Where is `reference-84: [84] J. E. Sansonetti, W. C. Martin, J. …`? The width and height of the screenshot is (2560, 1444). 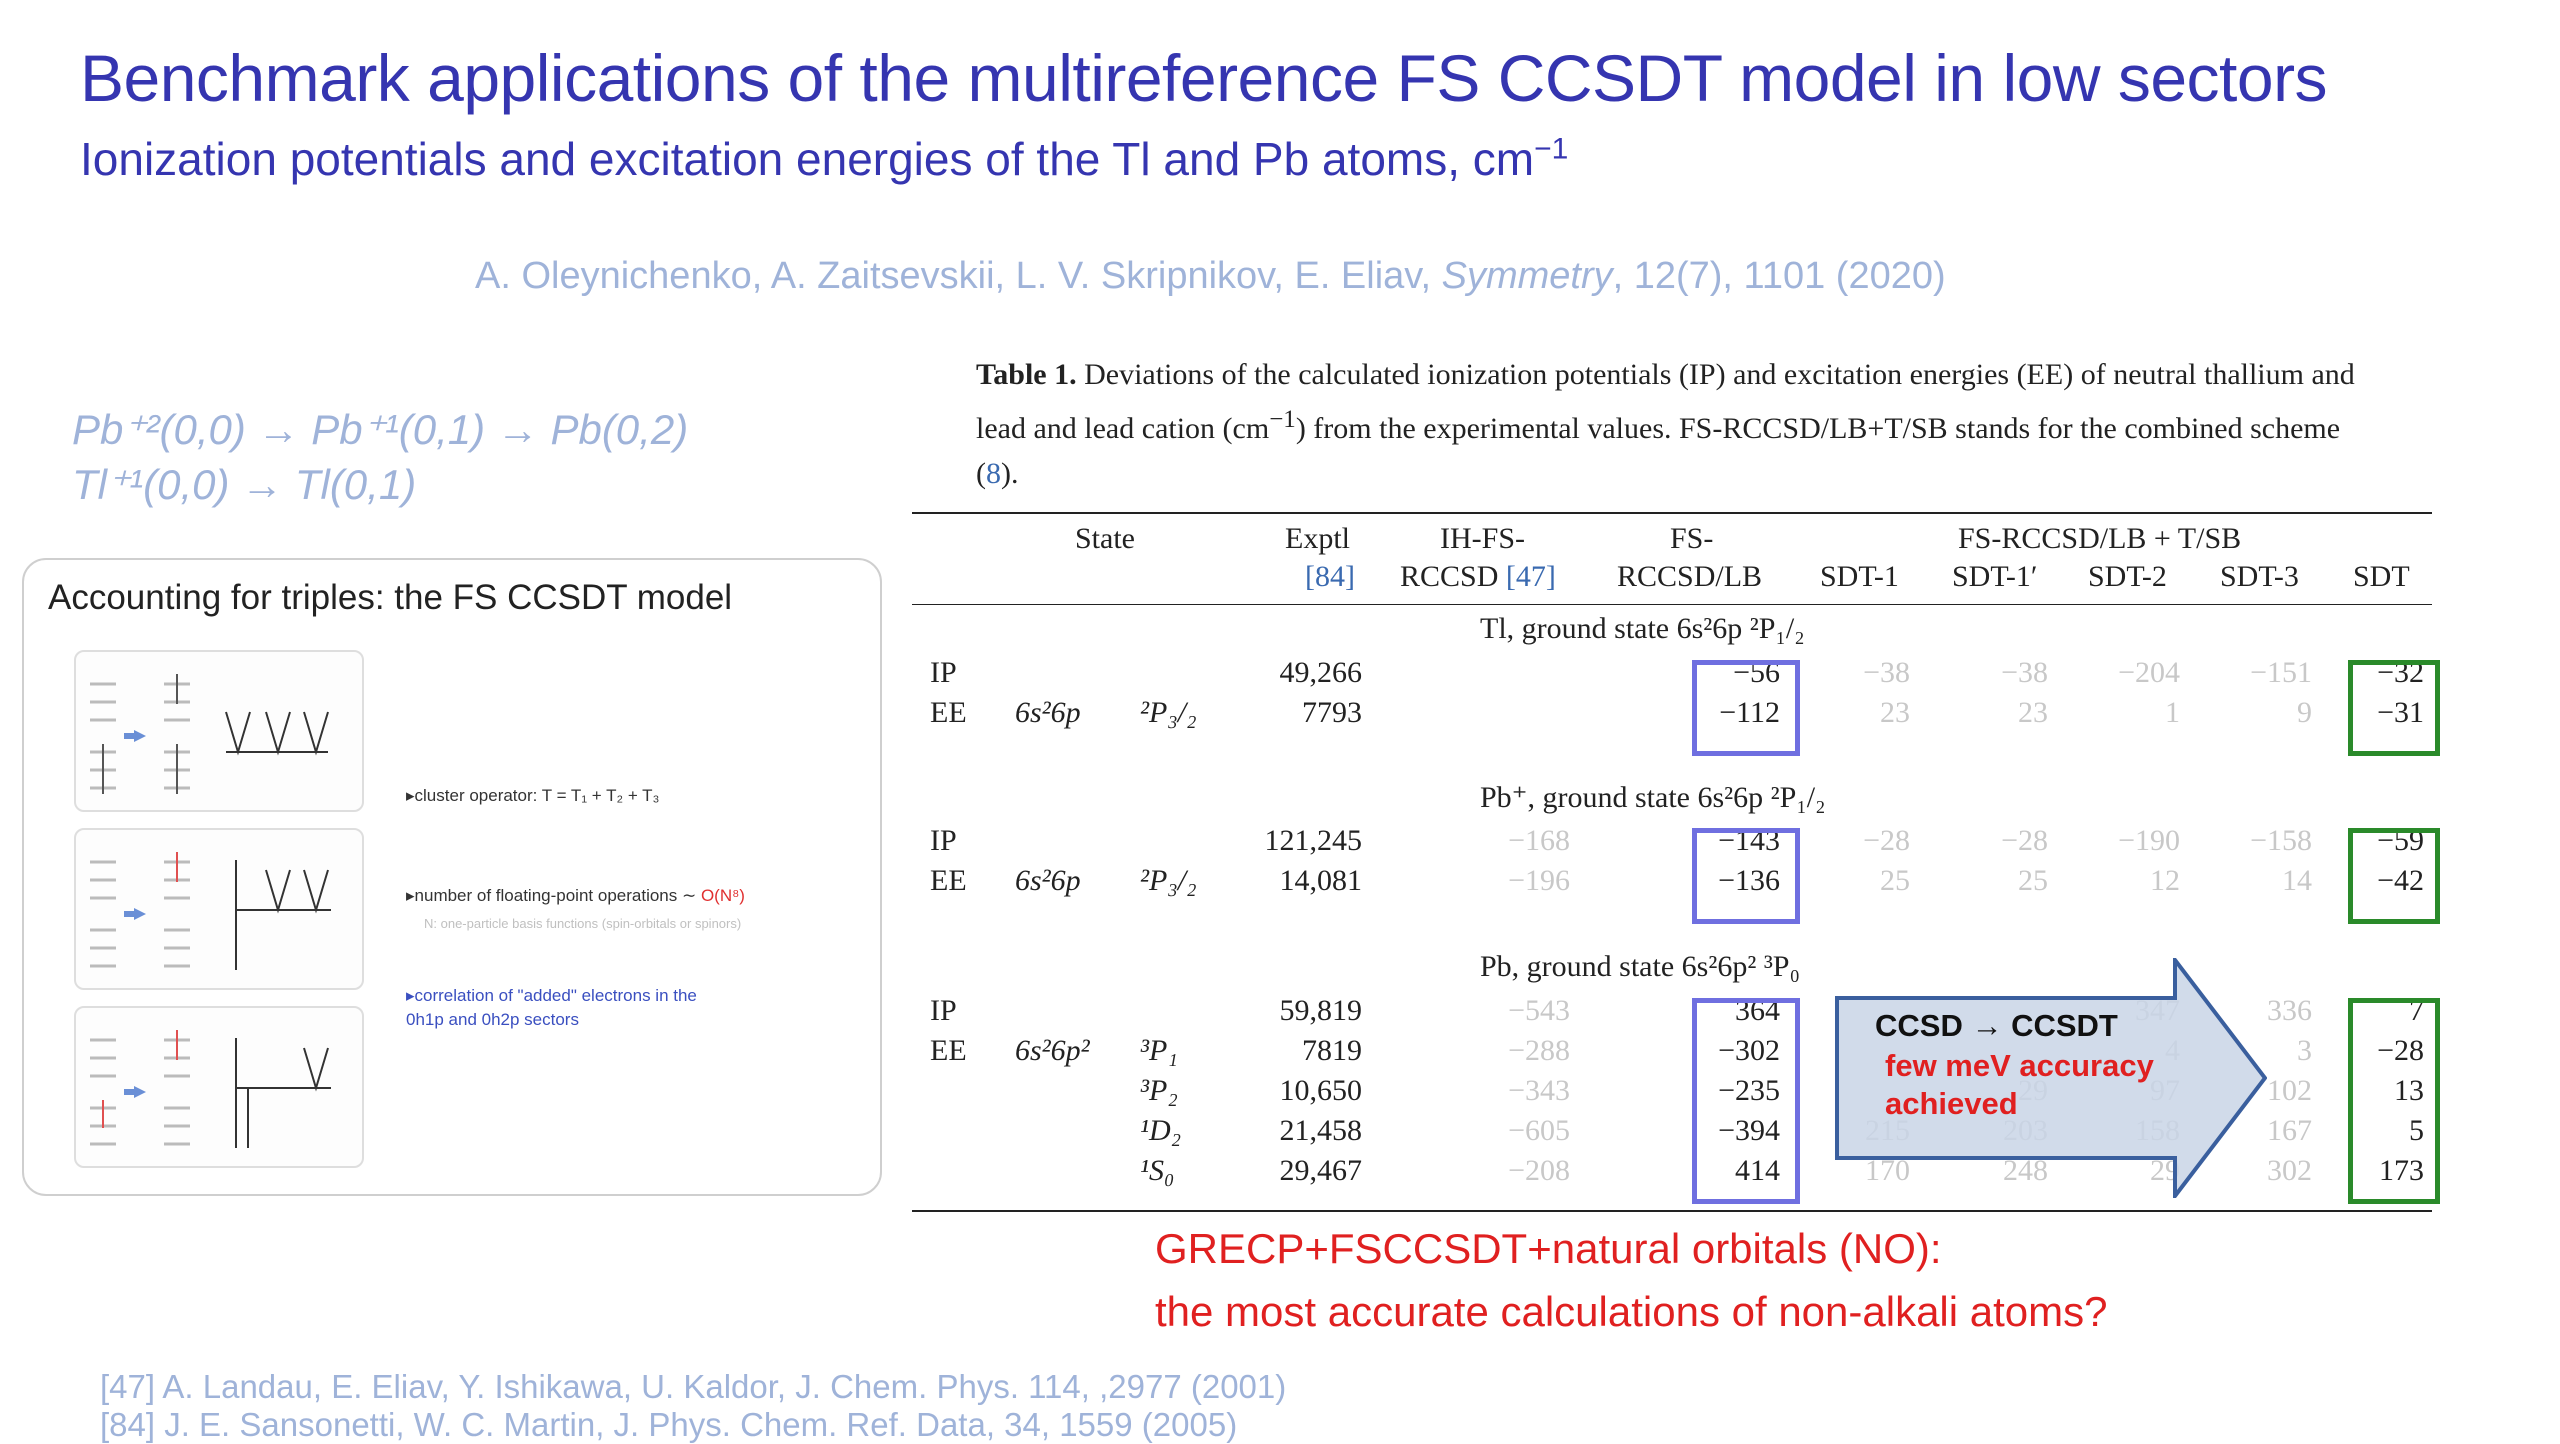
reference-84: [84] J. E. Sansonetti, W. C. Martin, J. … is located at coordinates (669, 1424).